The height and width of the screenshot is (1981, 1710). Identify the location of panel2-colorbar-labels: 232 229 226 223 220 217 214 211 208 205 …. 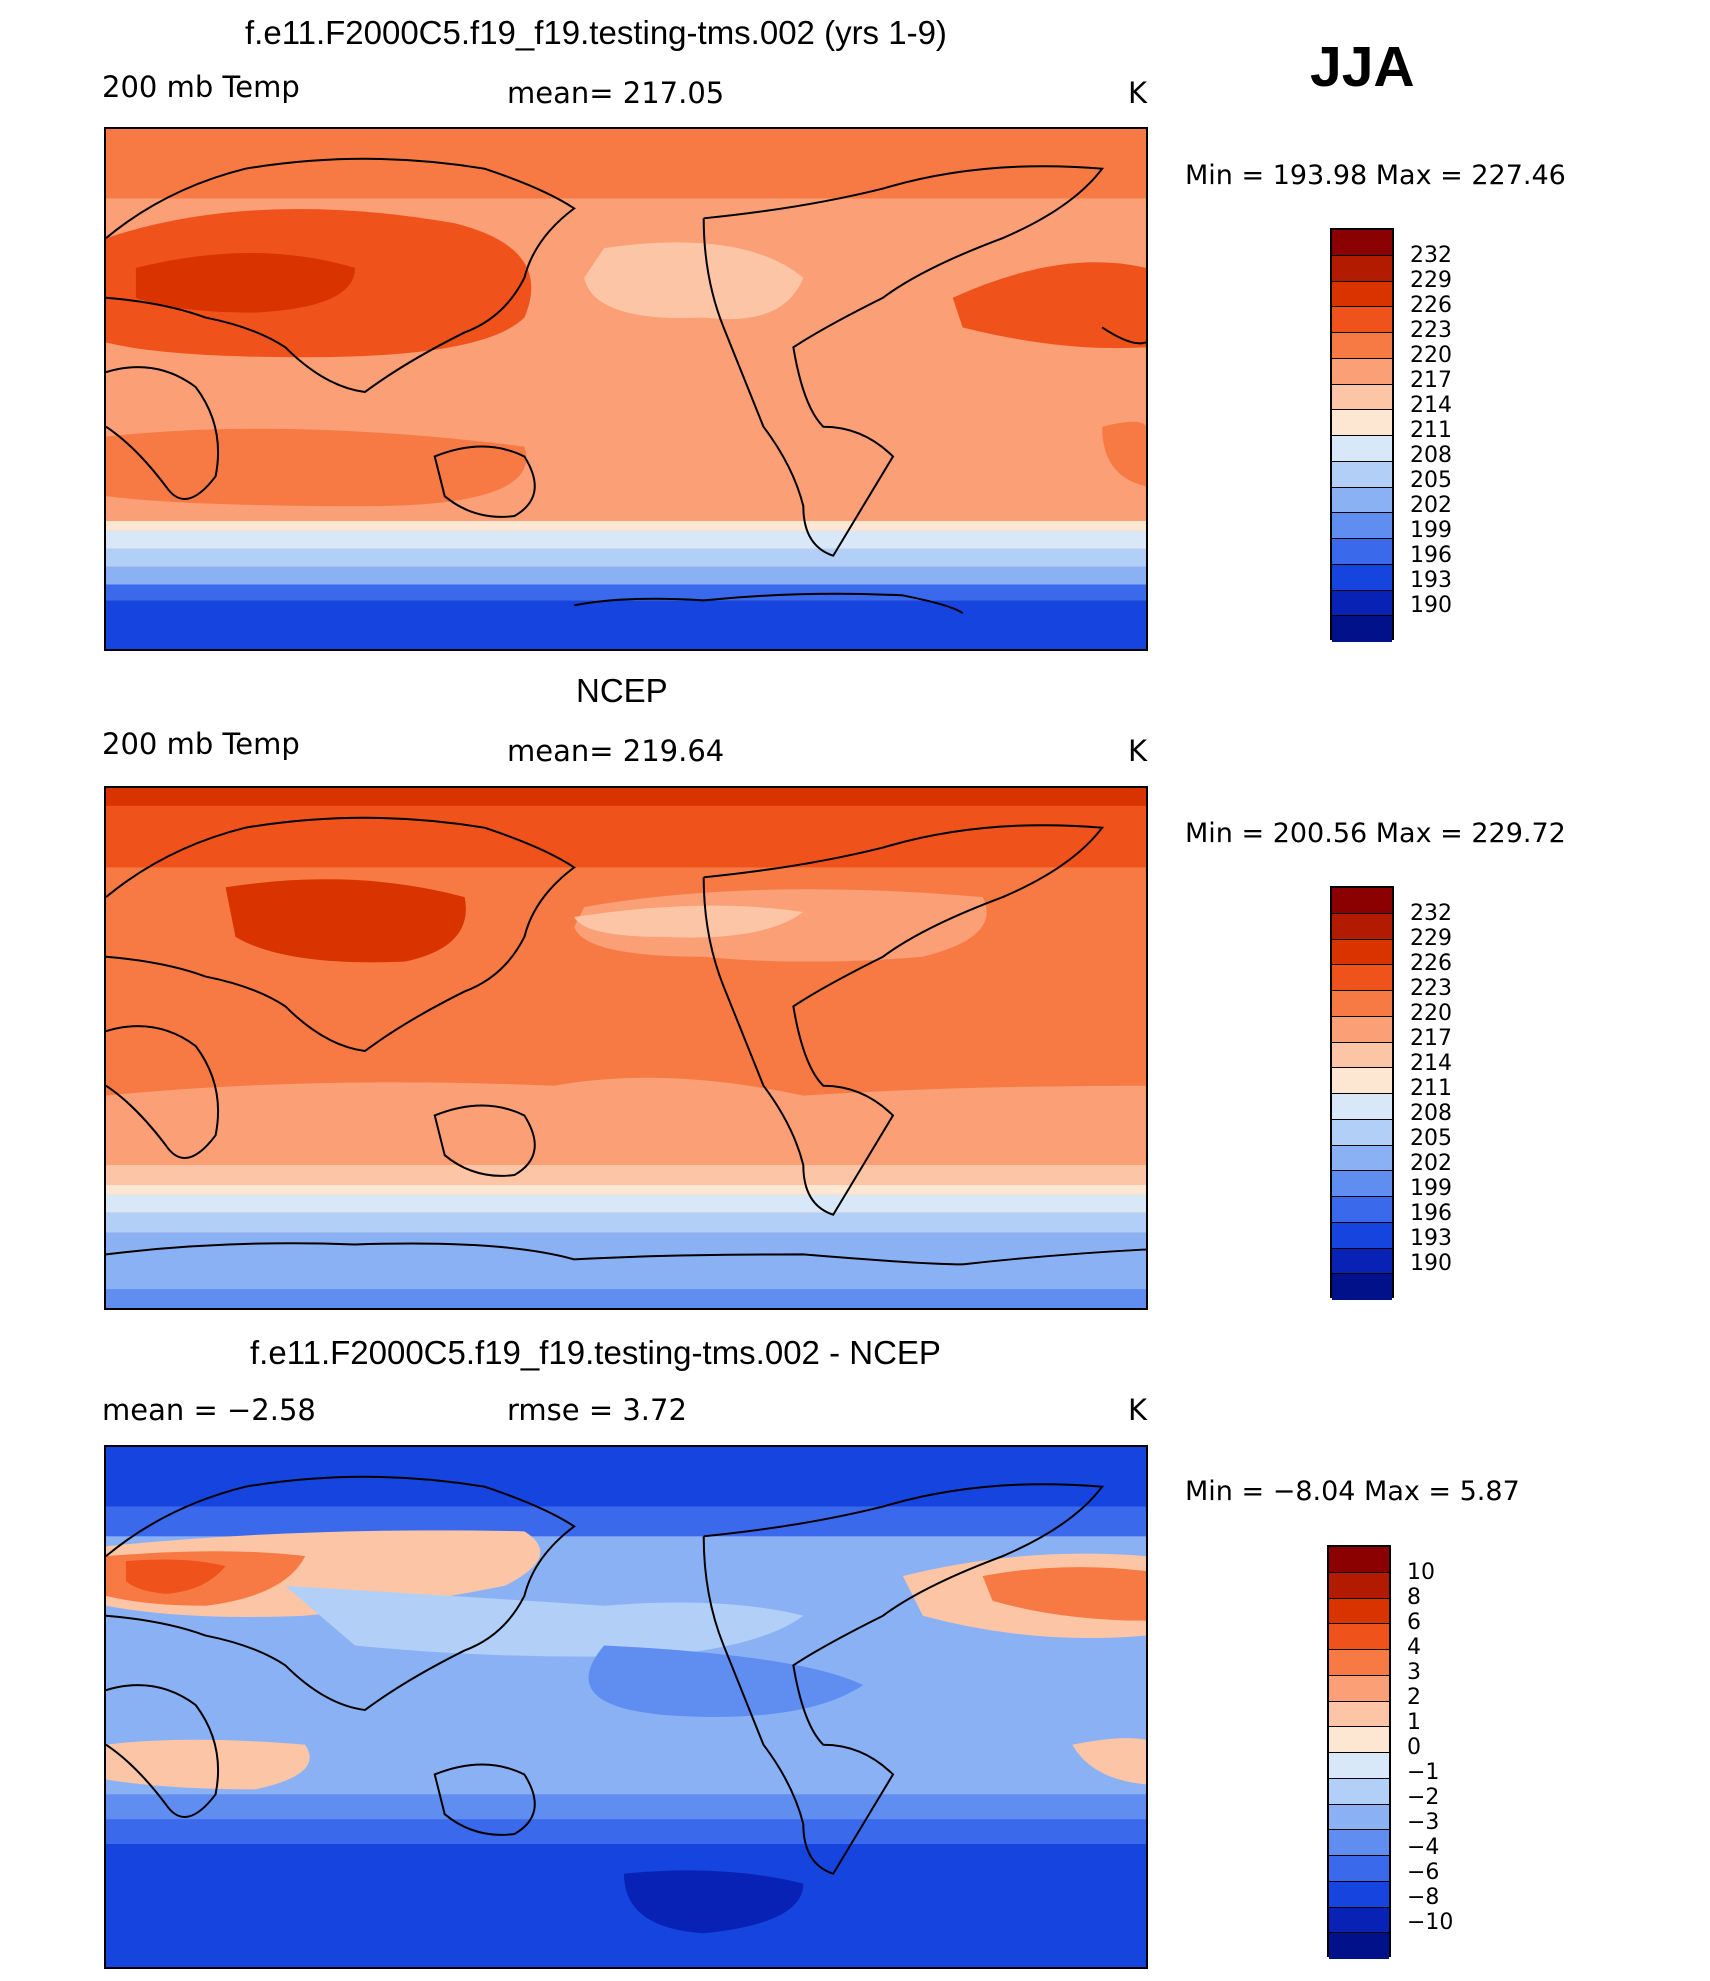
(1431, 1088).